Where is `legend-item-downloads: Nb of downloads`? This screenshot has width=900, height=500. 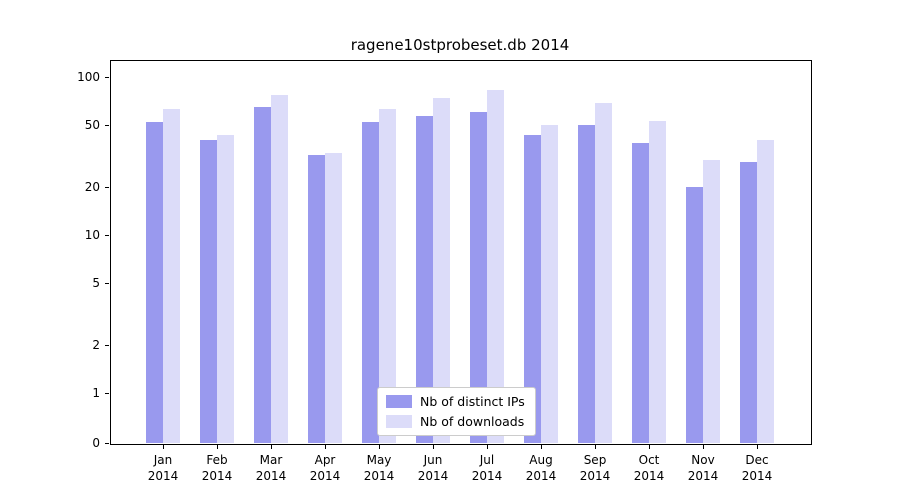
legend-item-downloads: Nb of downloads is located at coordinates (455, 421).